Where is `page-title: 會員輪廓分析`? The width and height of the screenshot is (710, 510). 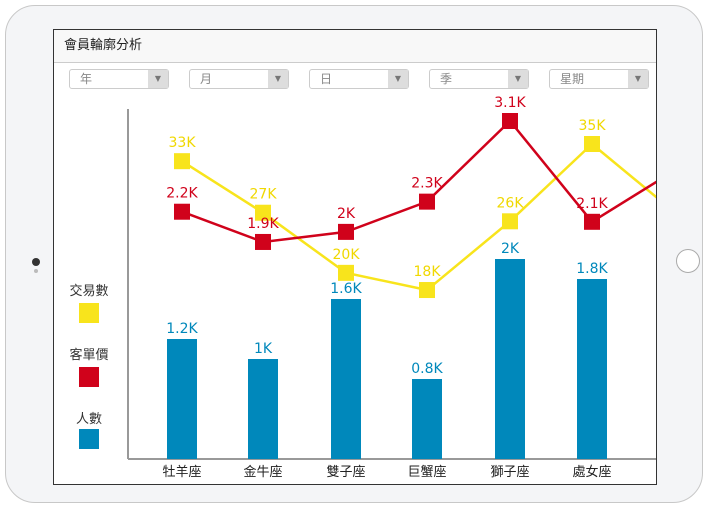
page-title: 會員輪廓分析 is located at coordinates (355, 46).